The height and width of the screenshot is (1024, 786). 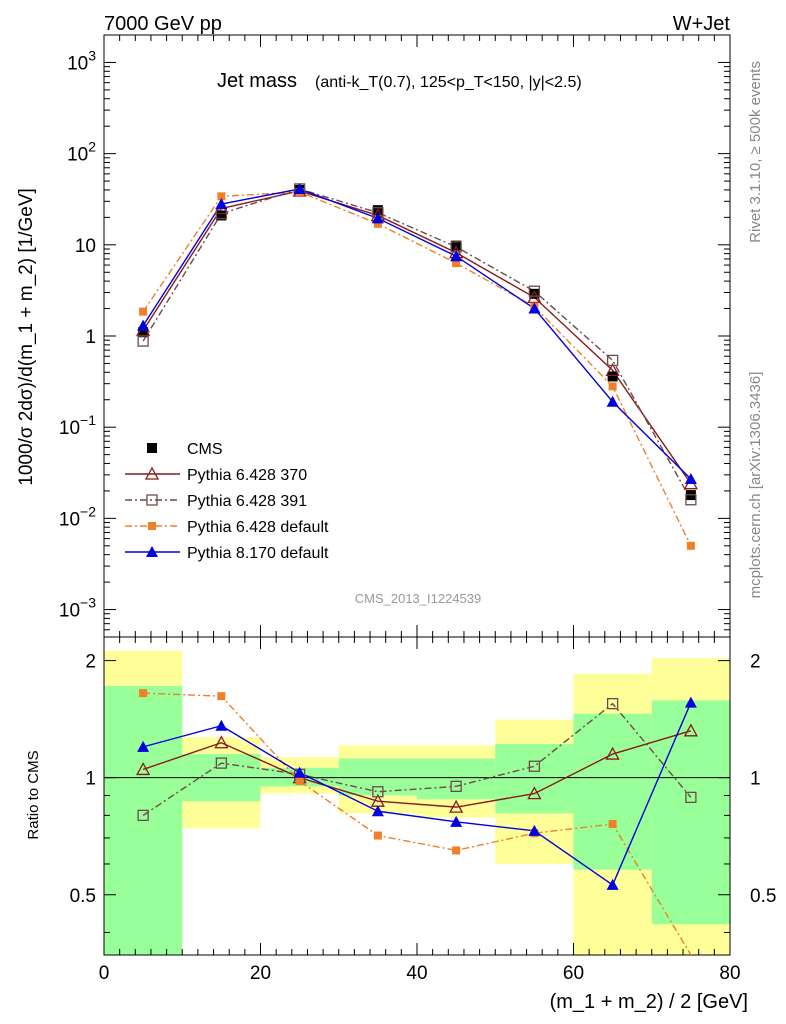 What do you see at coordinates (26, 337) in the screenshot?
I see `y-axis-label-main: 1000/σ 2dσ)/d(m_1 + m_2) [1/GeV]` at bounding box center [26, 337].